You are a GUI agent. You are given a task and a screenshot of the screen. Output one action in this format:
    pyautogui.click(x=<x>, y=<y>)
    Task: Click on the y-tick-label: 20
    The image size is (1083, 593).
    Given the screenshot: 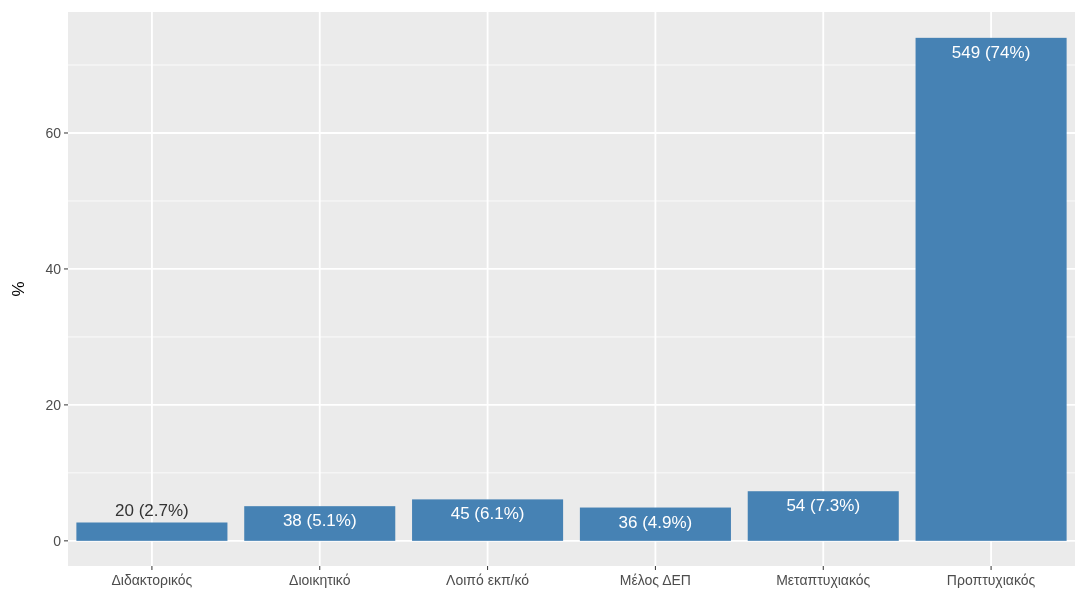 What is the action you would take?
    pyautogui.click(x=53, y=404)
    